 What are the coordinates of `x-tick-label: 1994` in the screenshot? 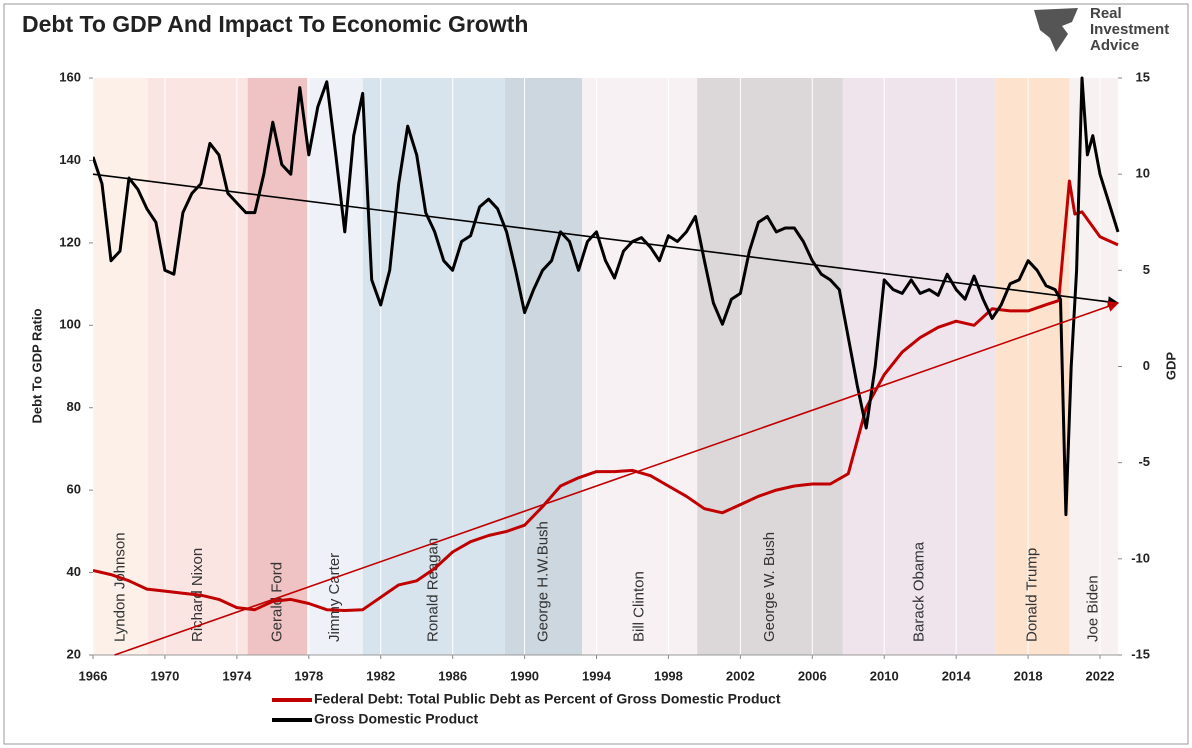 It's located at (597, 675).